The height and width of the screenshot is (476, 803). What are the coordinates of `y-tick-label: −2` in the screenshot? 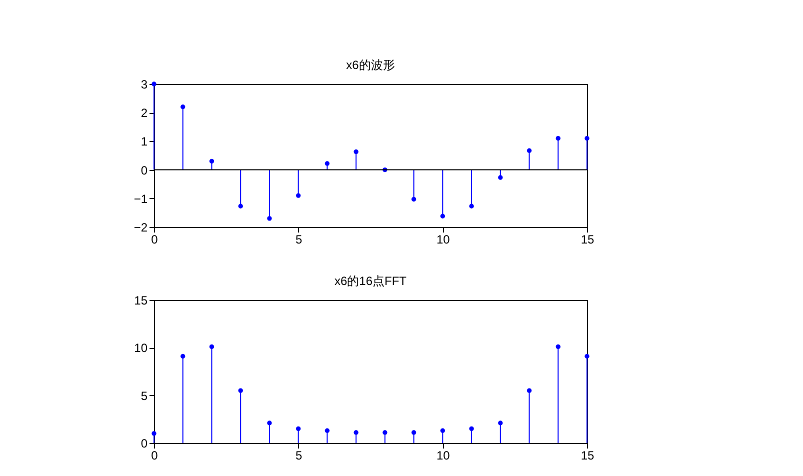 It's located at (141, 227).